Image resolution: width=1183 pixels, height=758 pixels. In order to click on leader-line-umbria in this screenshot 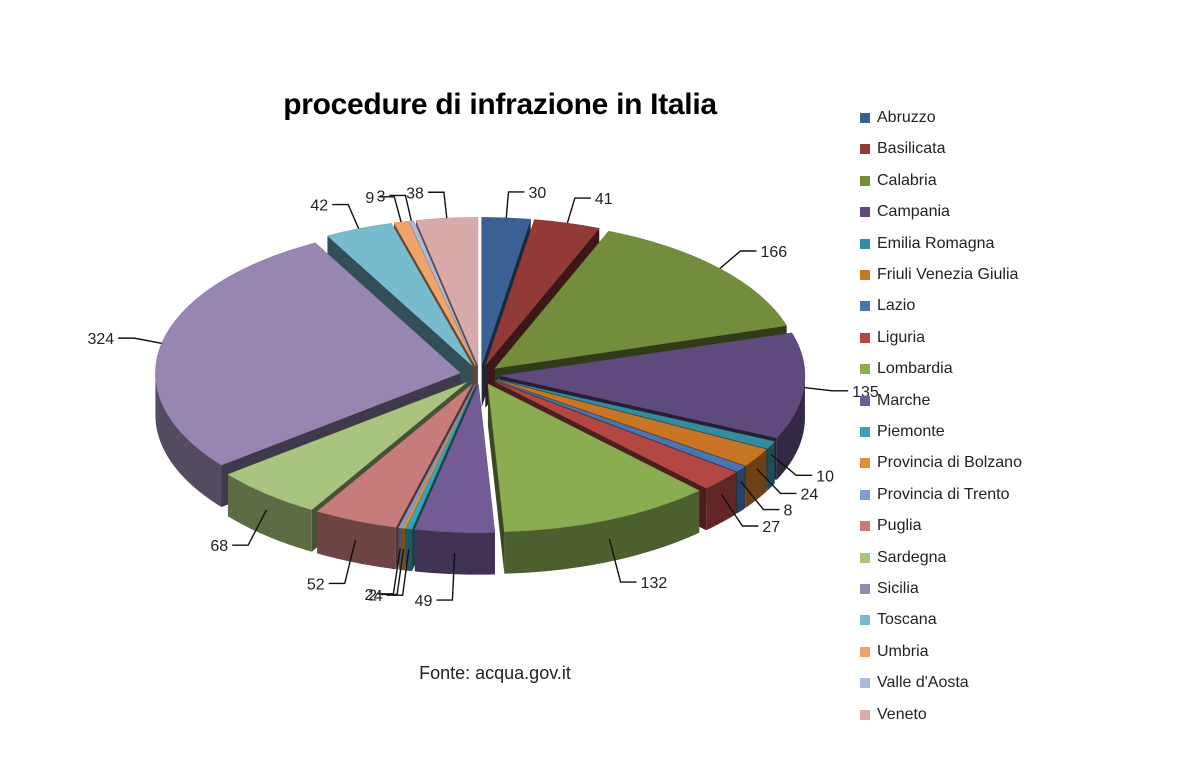, I will do `click(390, 209)`.